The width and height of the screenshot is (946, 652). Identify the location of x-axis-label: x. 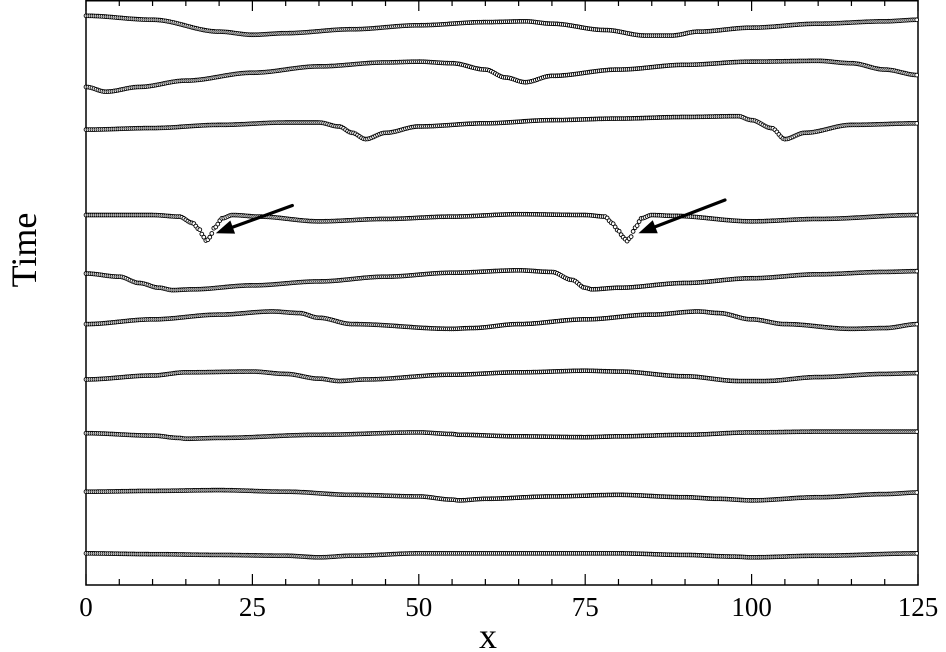
(488, 634).